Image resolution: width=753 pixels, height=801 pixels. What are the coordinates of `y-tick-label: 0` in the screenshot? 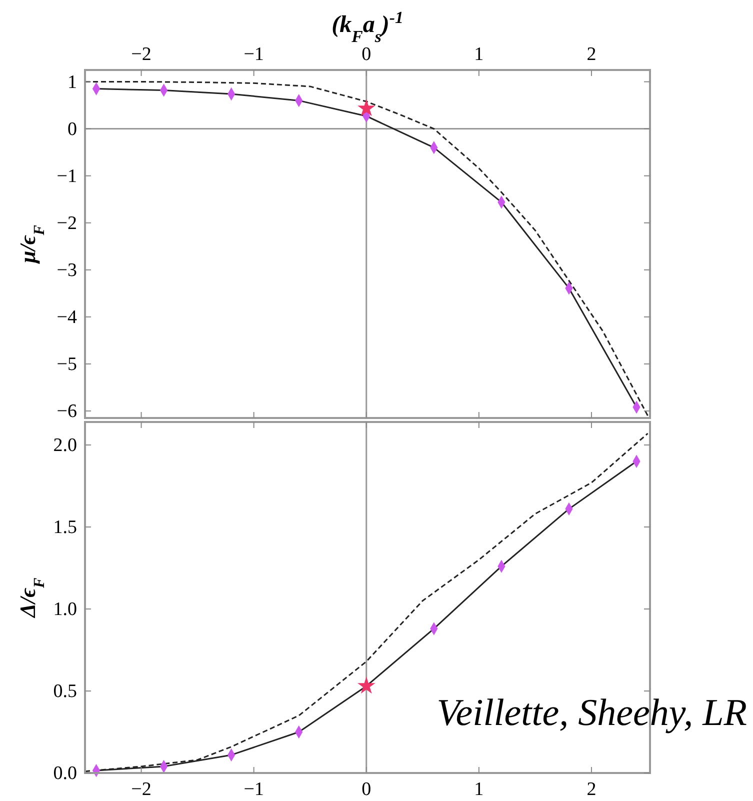 It's located at (72, 129).